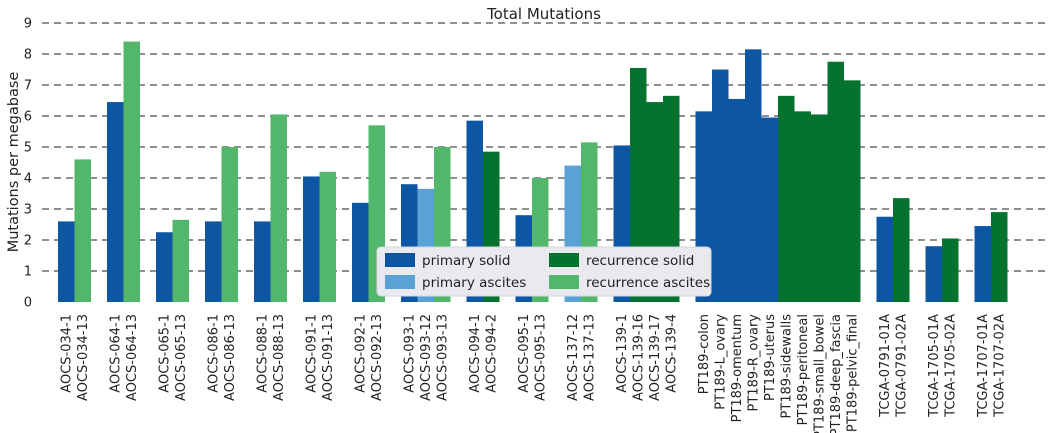  What do you see at coordinates (28, 179) in the screenshot?
I see `y-tick-label: 4` at bounding box center [28, 179].